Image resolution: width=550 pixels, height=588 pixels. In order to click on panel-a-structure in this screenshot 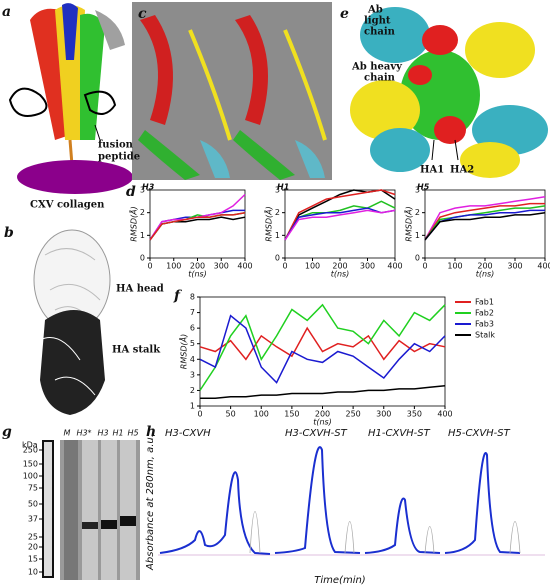, I will do `click(70, 98)`.